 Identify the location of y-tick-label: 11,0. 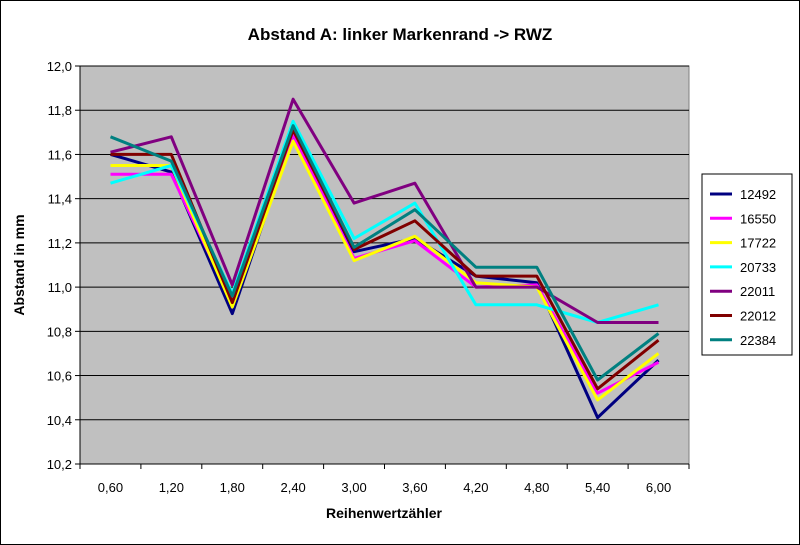
(60, 287).